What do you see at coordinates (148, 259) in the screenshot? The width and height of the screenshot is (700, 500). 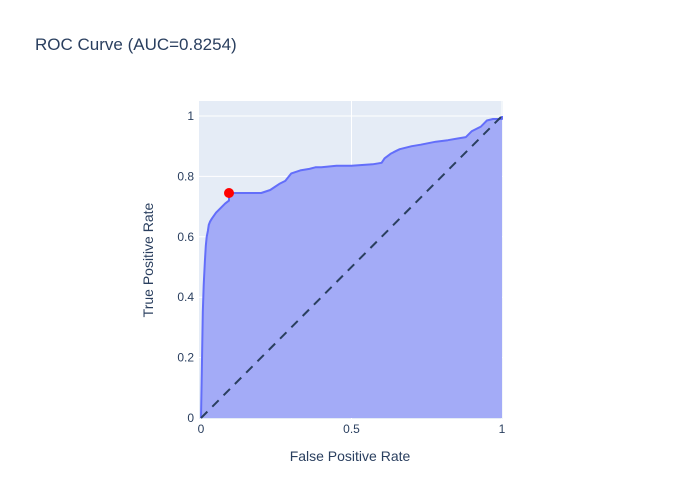 I see `y-axis-title: True Positive Rate` at bounding box center [148, 259].